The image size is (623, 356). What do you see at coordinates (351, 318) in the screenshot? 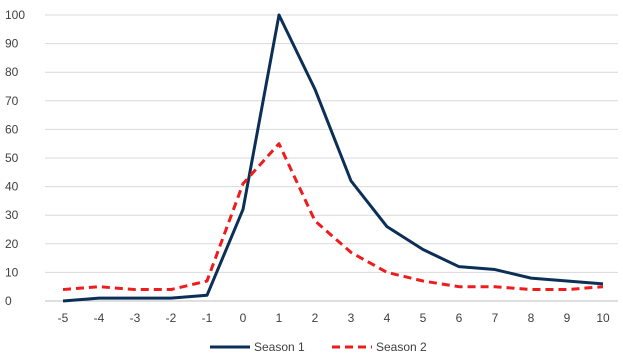
I see `x-tick-label: 3` at bounding box center [351, 318].